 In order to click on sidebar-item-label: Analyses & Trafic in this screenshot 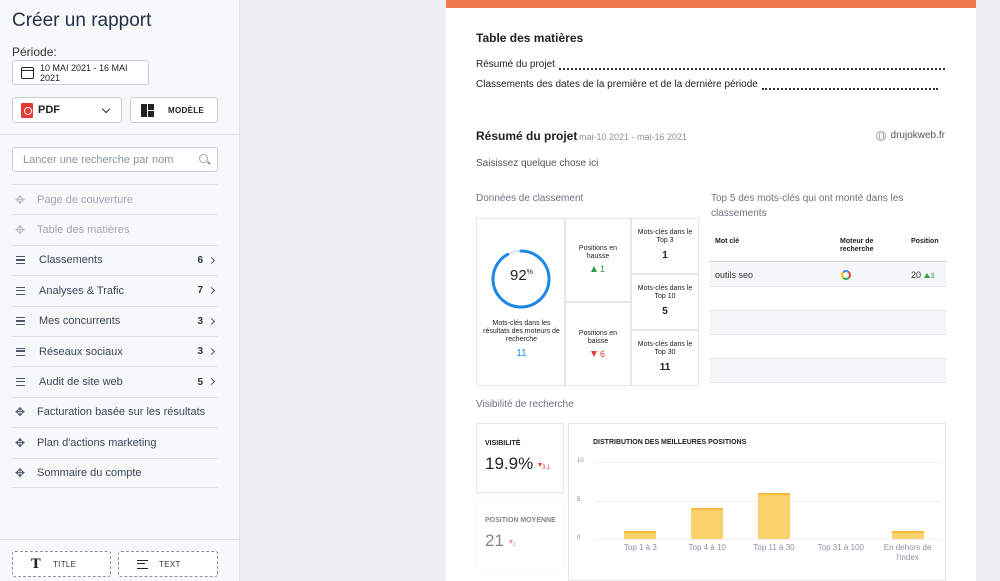, I will do `click(81, 290)`.